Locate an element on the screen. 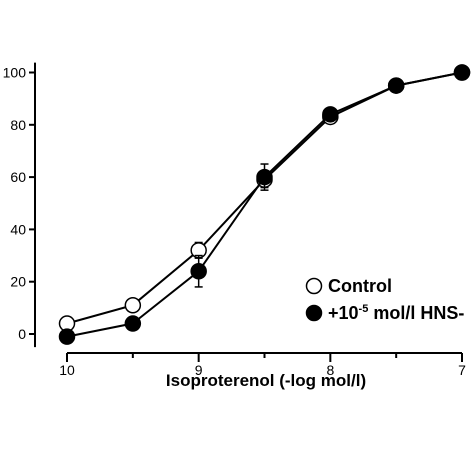 The width and height of the screenshot is (474, 474). y-tick-label: 0 is located at coordinates (22, 334).